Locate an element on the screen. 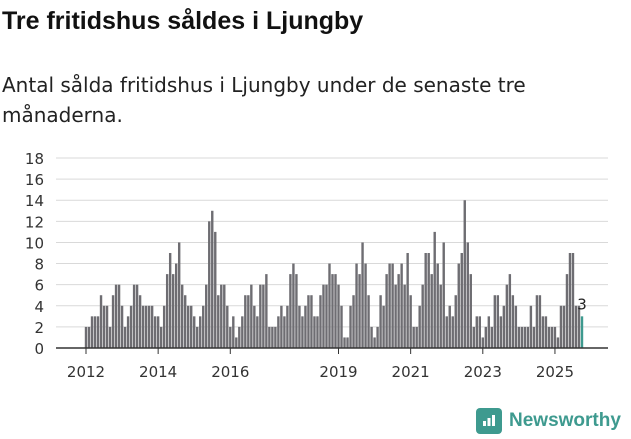 This screenshot has height=439, width=631. last-value-label: 3 is located at coordinates (582, 304).